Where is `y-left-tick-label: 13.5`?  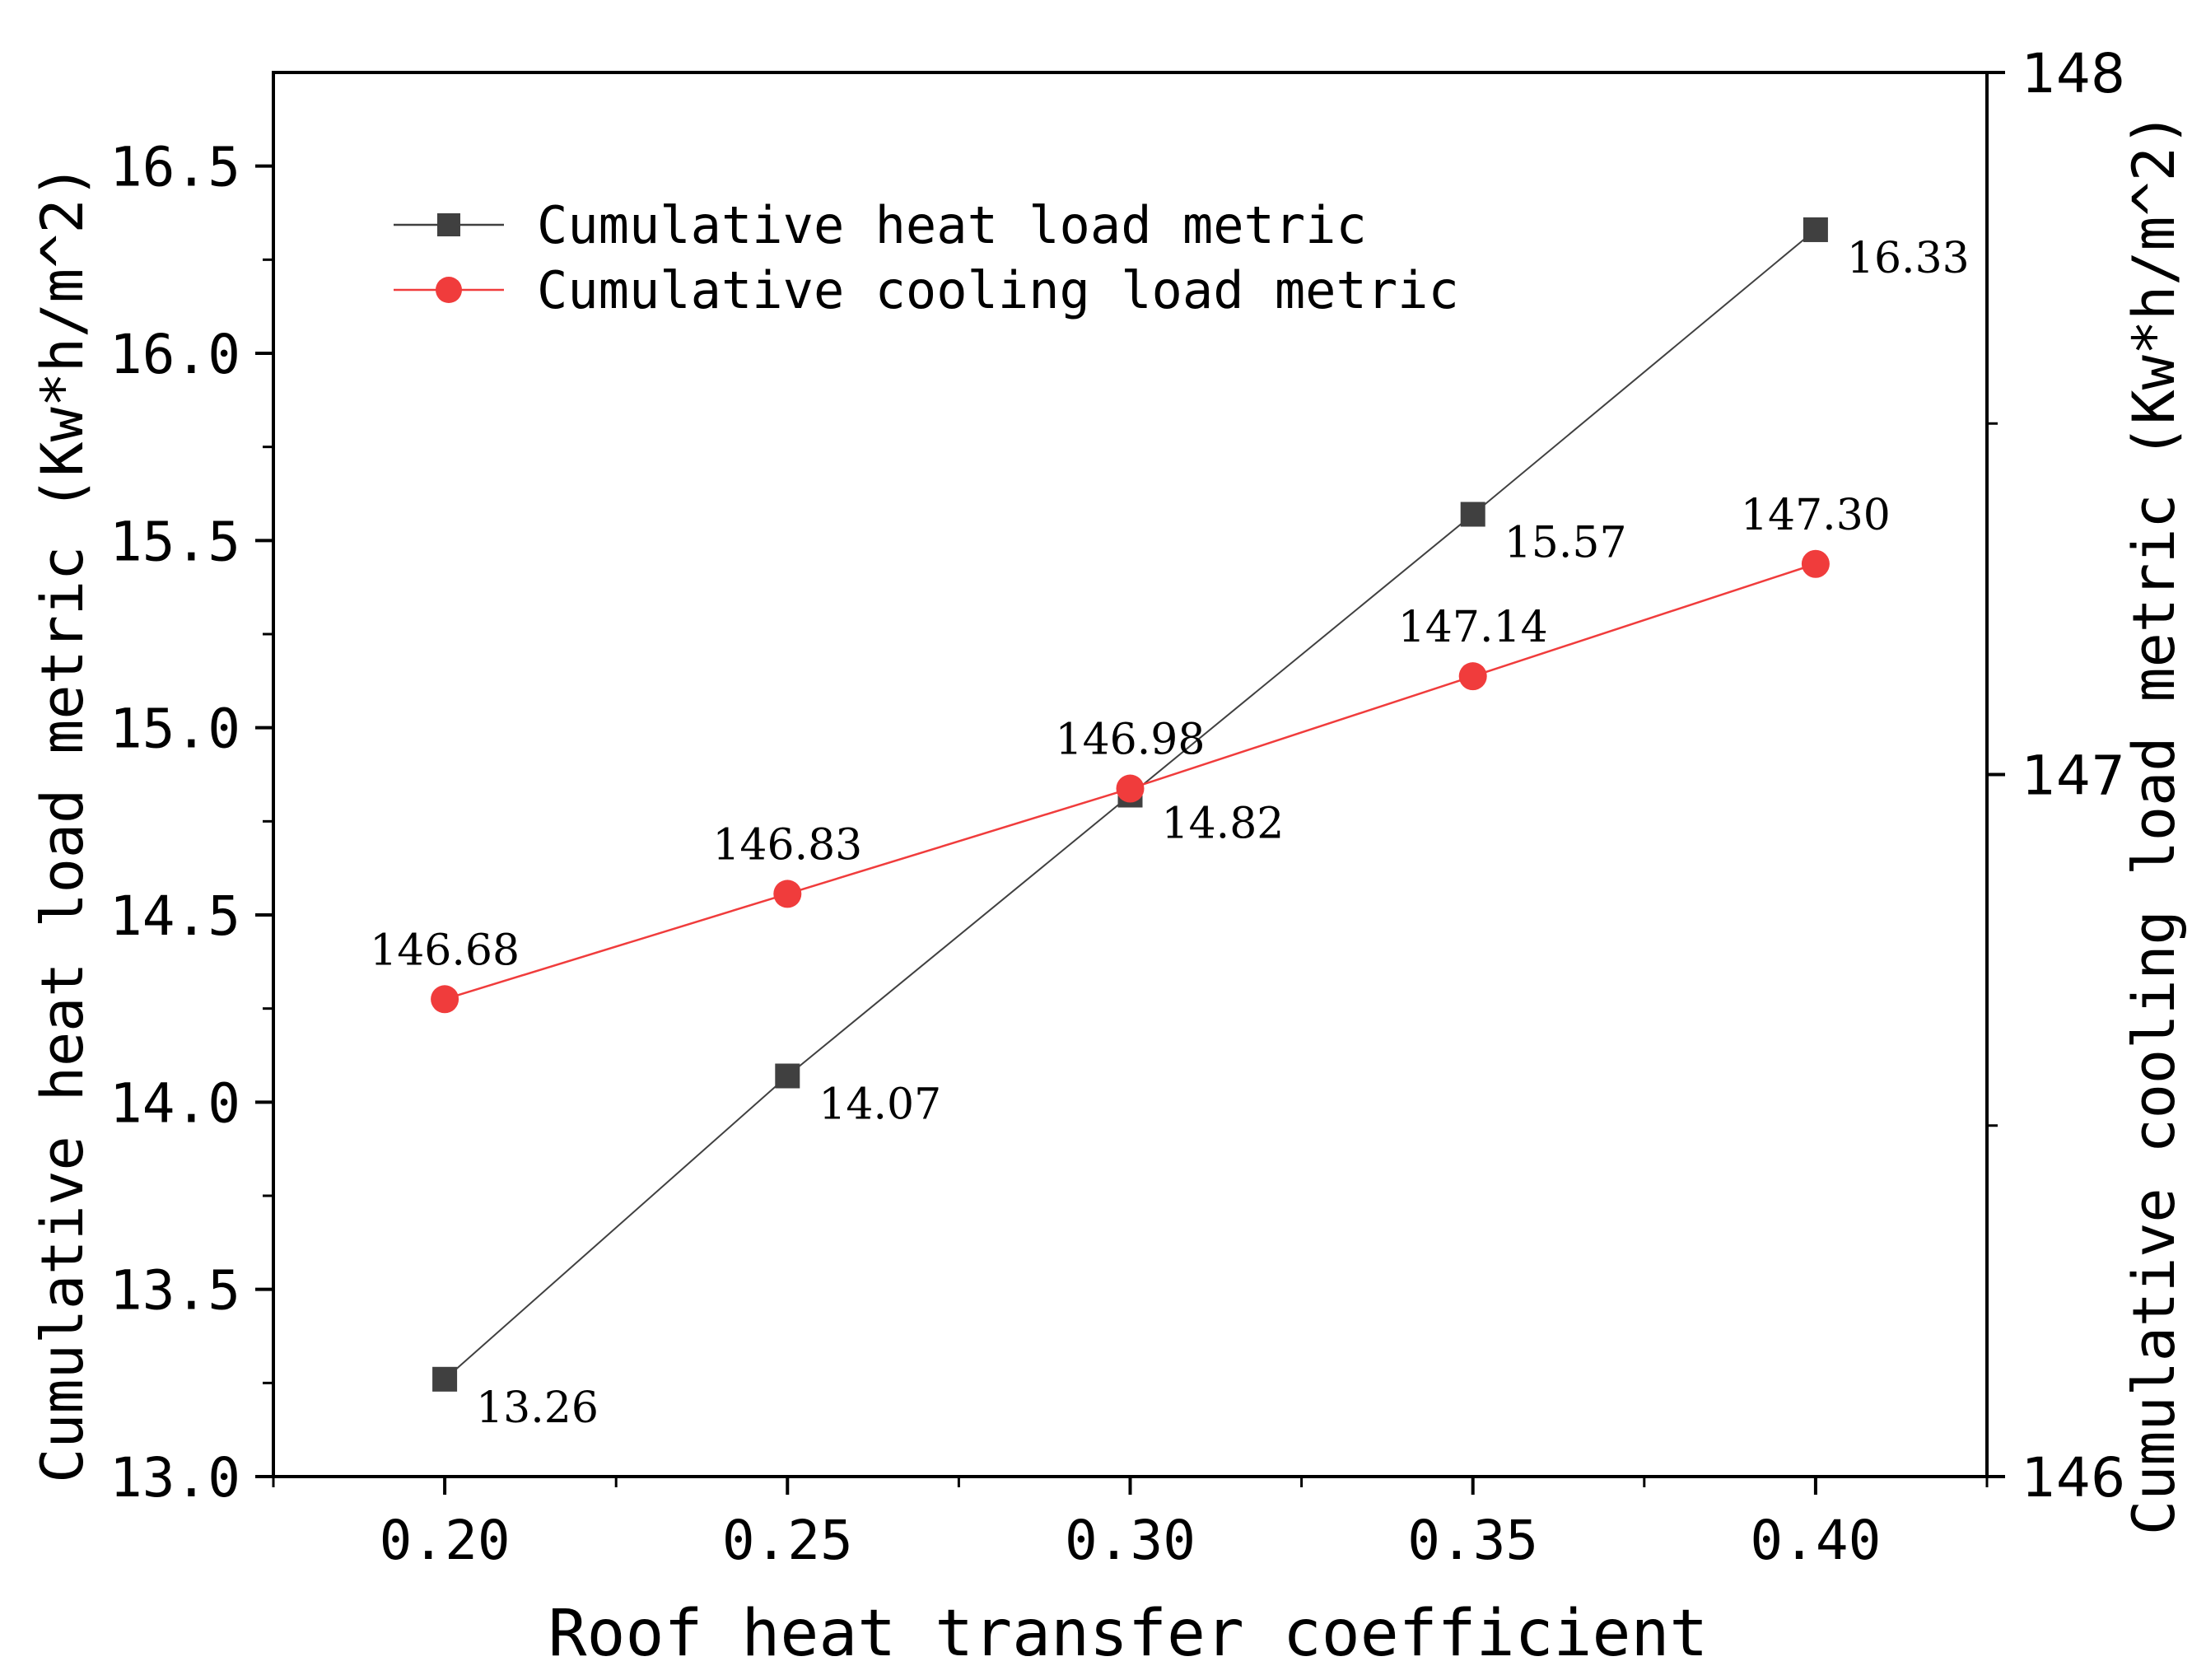
y-left-tick-label: 13.5 is located at coordinates (175, 1291).